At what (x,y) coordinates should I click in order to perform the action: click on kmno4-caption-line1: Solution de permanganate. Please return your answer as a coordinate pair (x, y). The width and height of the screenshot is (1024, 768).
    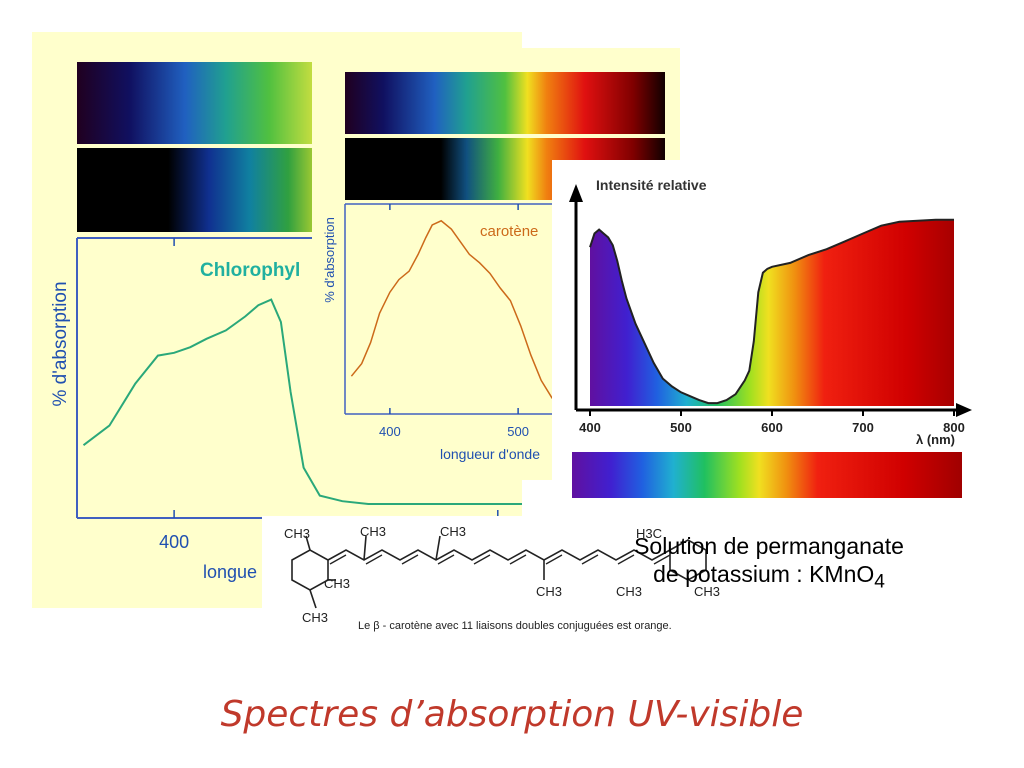
    Looking at the image, I should click on (769, 546).